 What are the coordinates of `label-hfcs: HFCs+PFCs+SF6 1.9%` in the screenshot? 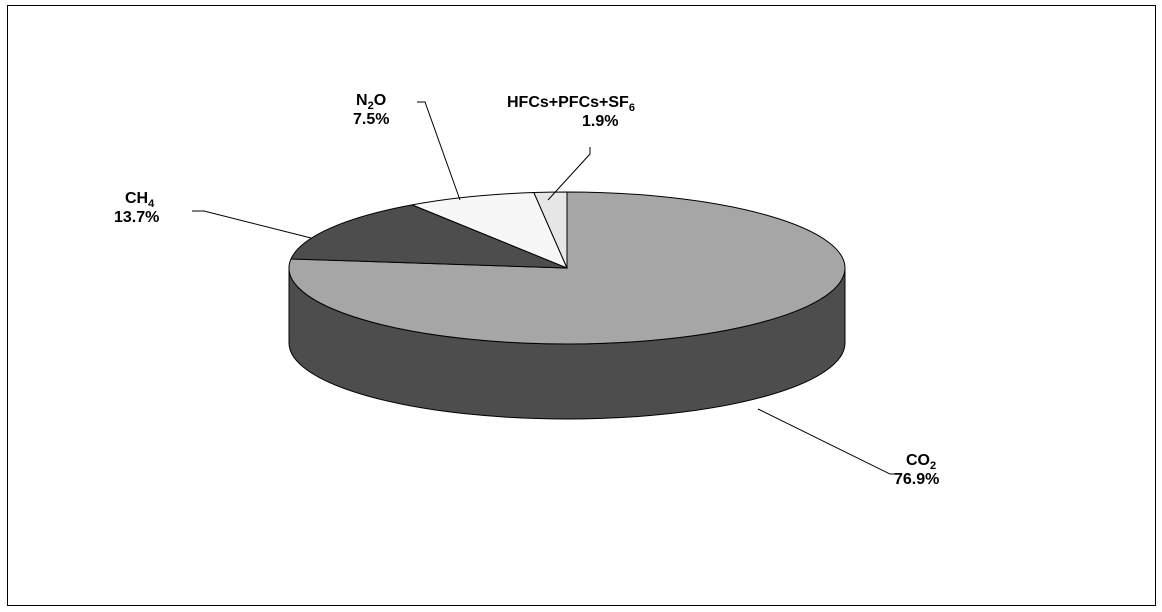 It's located at (571, 112).